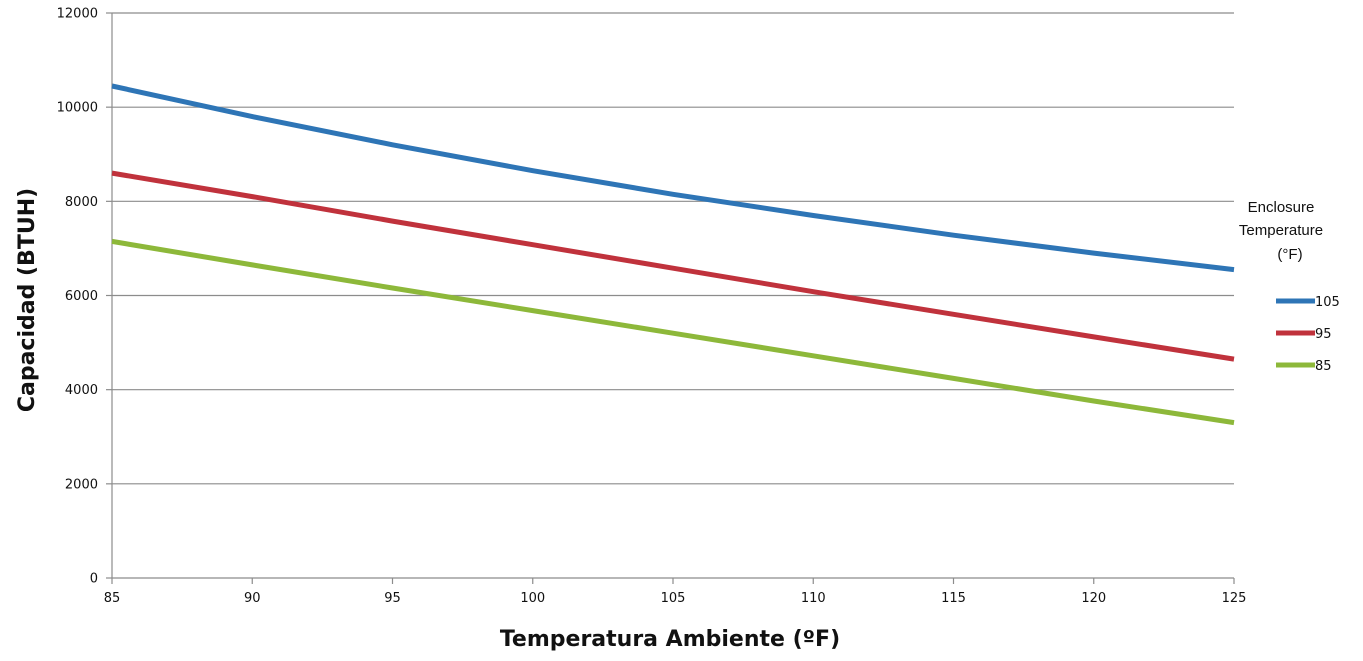 This screenshot has height=661, width=1363. Describe the element at coordinates (94, 579) in the screenshot. I see `y-tick-label: 0` at that location.